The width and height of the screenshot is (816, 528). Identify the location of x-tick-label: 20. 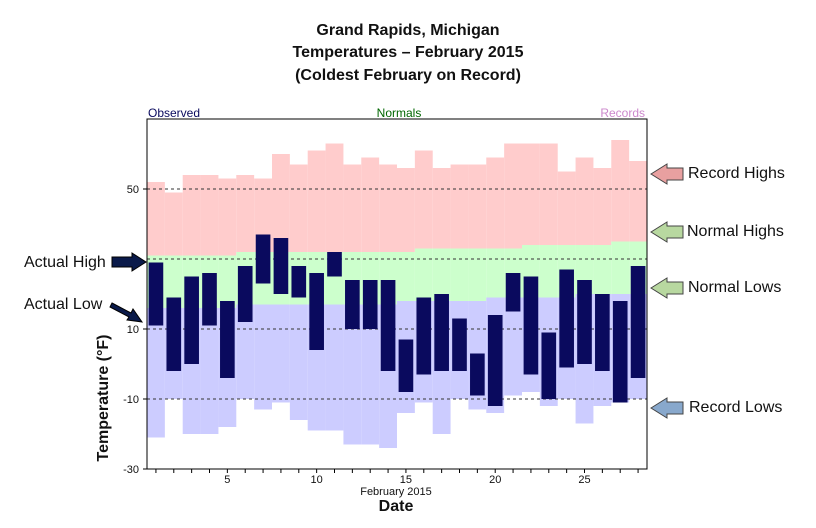
(495, 480).